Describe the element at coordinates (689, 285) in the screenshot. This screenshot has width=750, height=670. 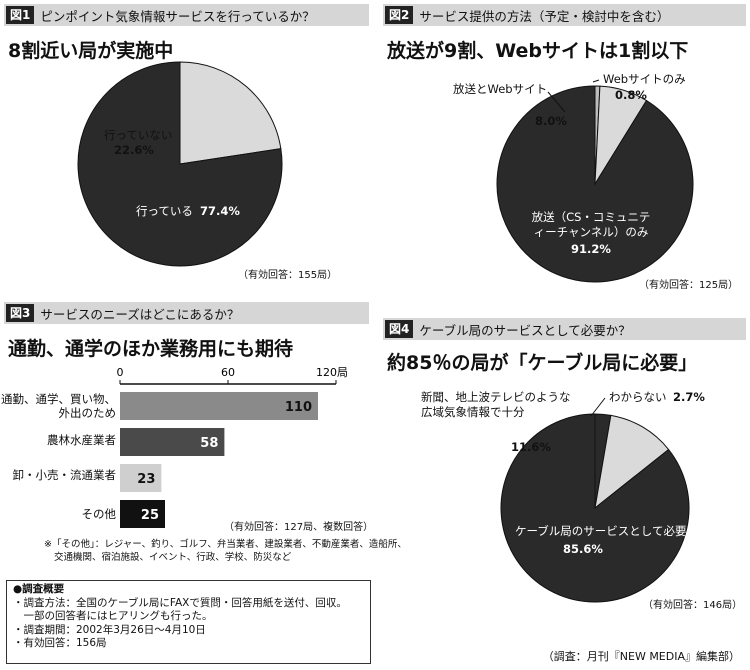
I see `response-count: （有効回答：125局）` at that location.